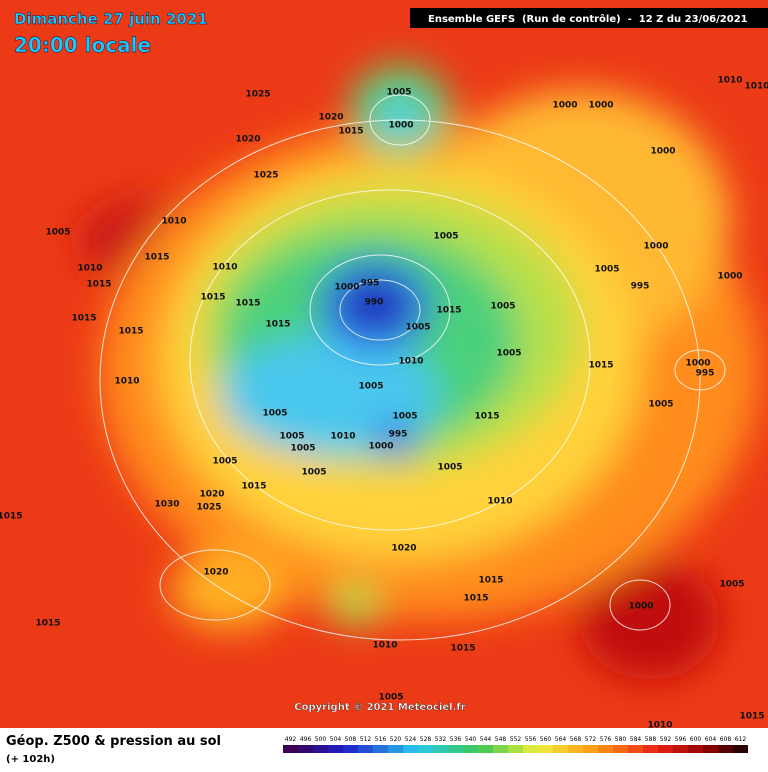  What do you see at coordinates (576, 739) in the screenshot?
I see `scale-label: 568` at bounding box center [576, 739].